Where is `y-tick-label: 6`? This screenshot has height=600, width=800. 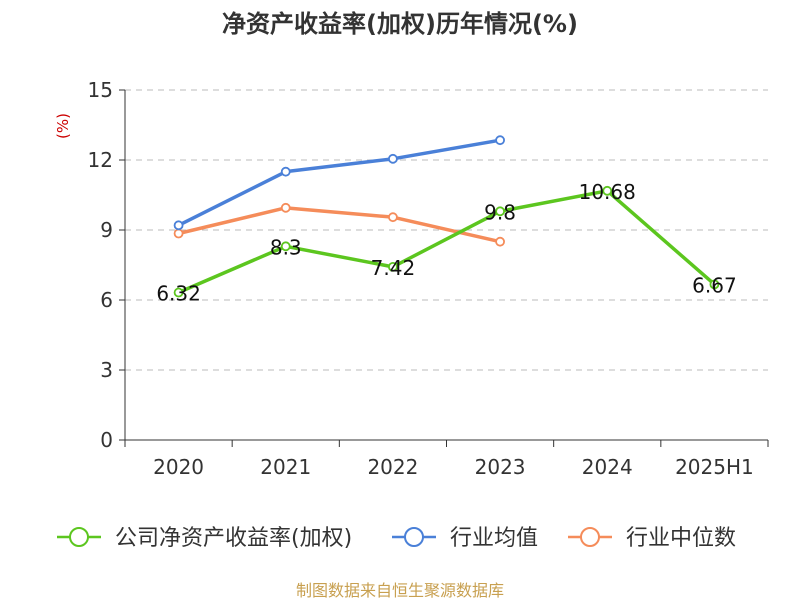 y-tick-label: 6 is located at coordinates (106, 300).